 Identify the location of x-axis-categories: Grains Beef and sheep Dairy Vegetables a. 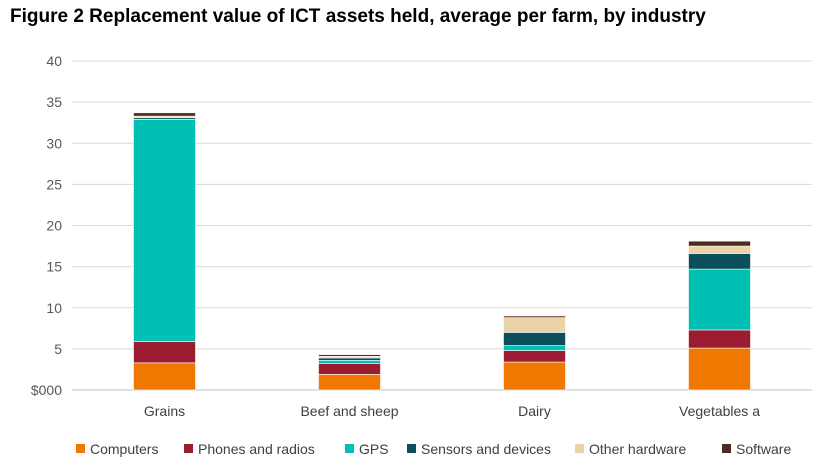
(452, 411).